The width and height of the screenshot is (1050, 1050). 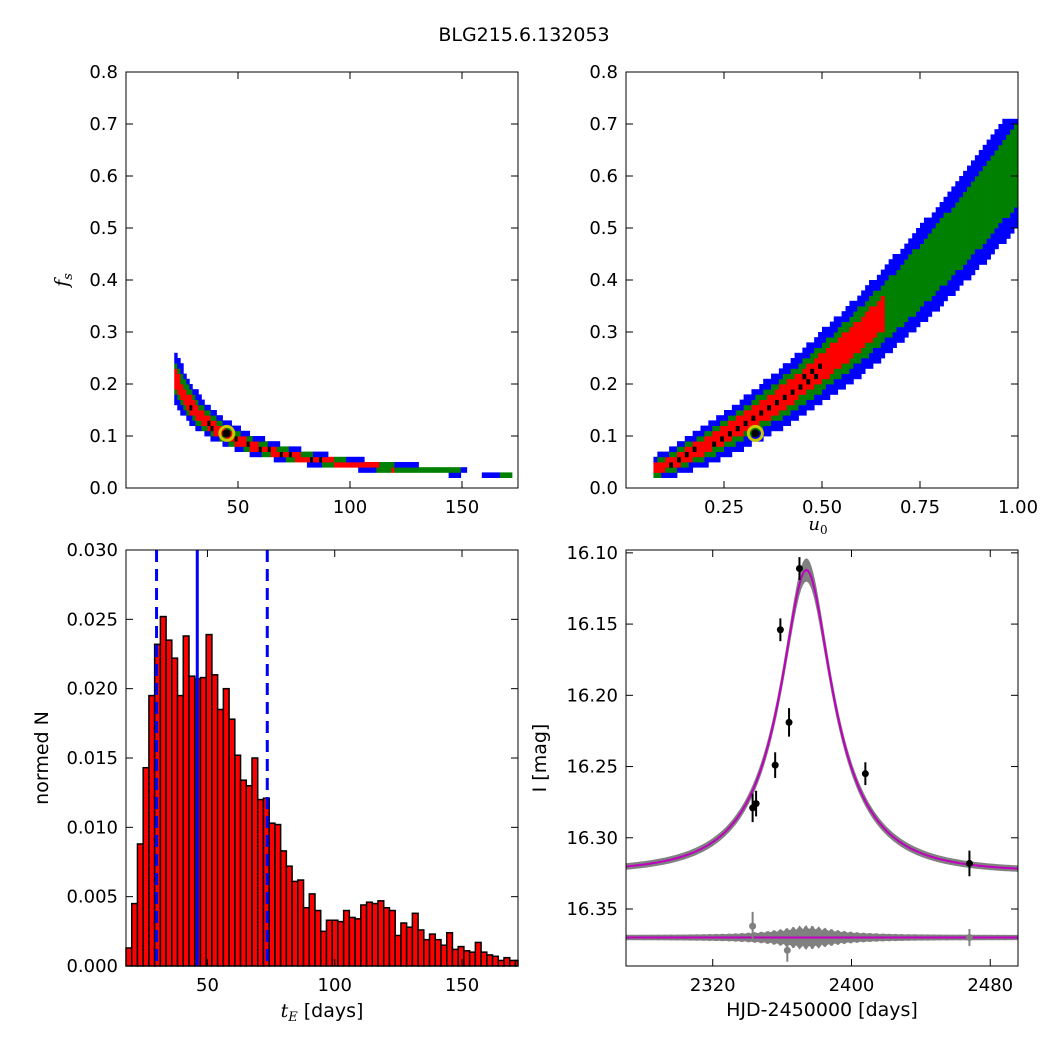 I want to click on p3-residual-point, so click(x=787, y=950).